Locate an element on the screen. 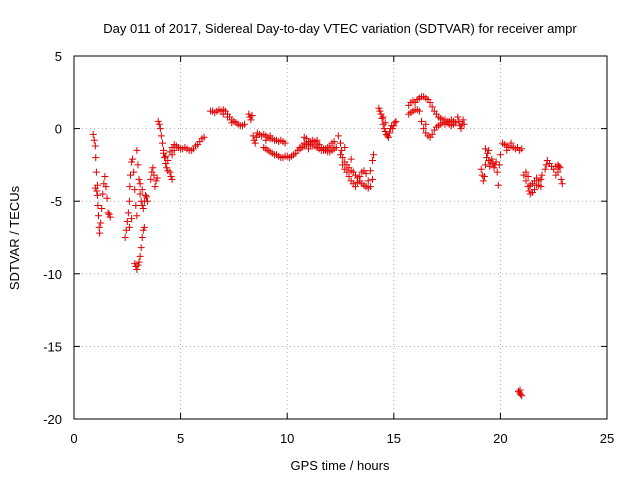 Image resolution: width=640 pixels, height=480 pixels. x-tick-label: 25 is located at coordinates (607, 438).